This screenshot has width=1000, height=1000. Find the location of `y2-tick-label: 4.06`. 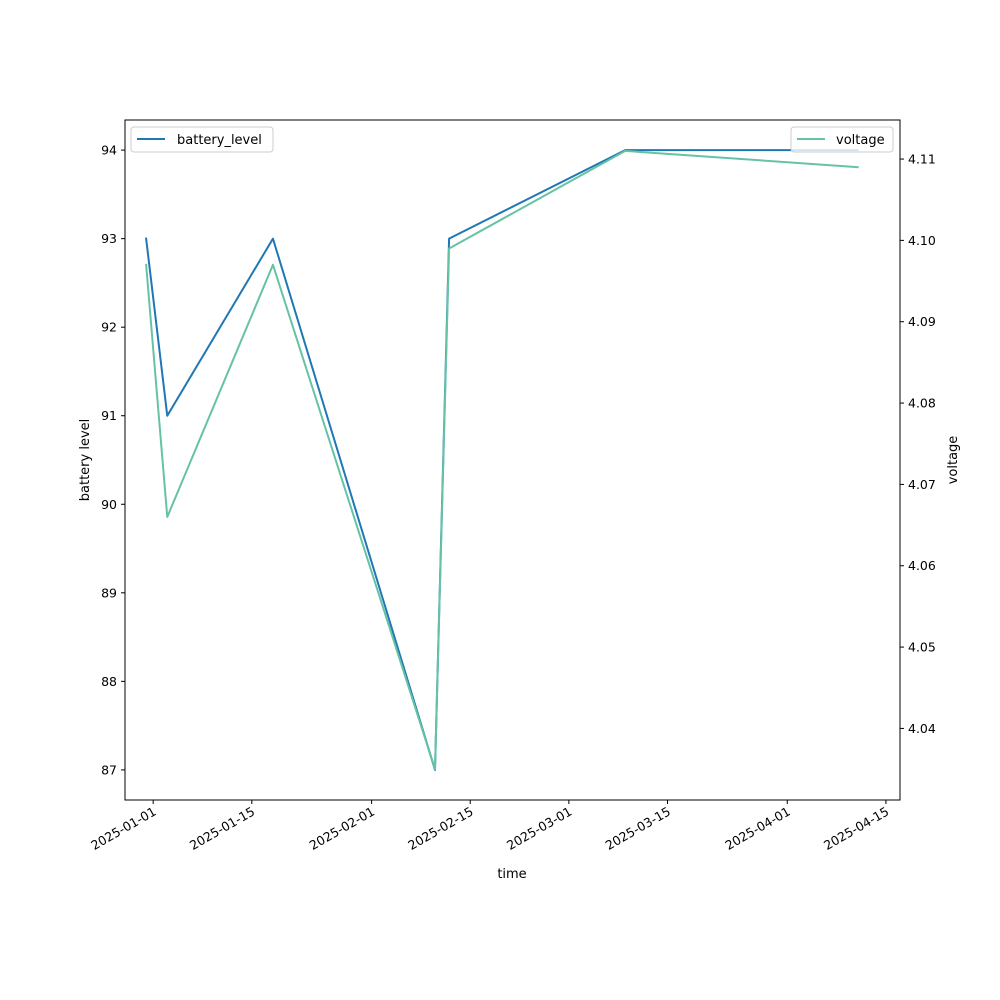

y2-tick-label: 4.06 is located at coordinates (922, 565).